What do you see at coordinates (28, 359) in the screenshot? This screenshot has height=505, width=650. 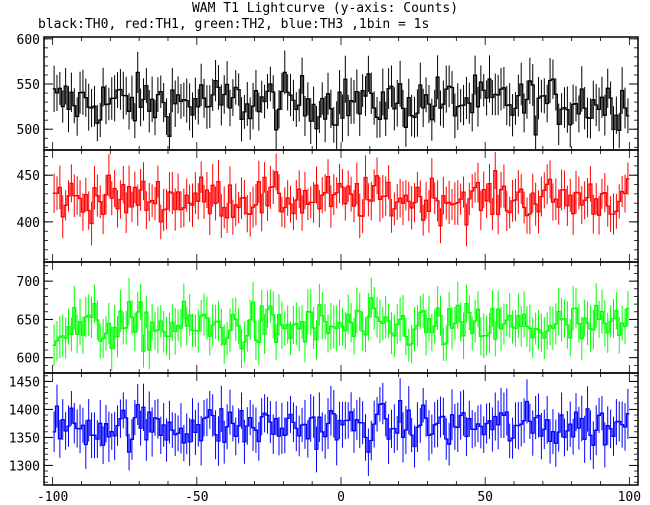 I see `y-tick-label-TH2: 600` at bounding box center [28, 359].